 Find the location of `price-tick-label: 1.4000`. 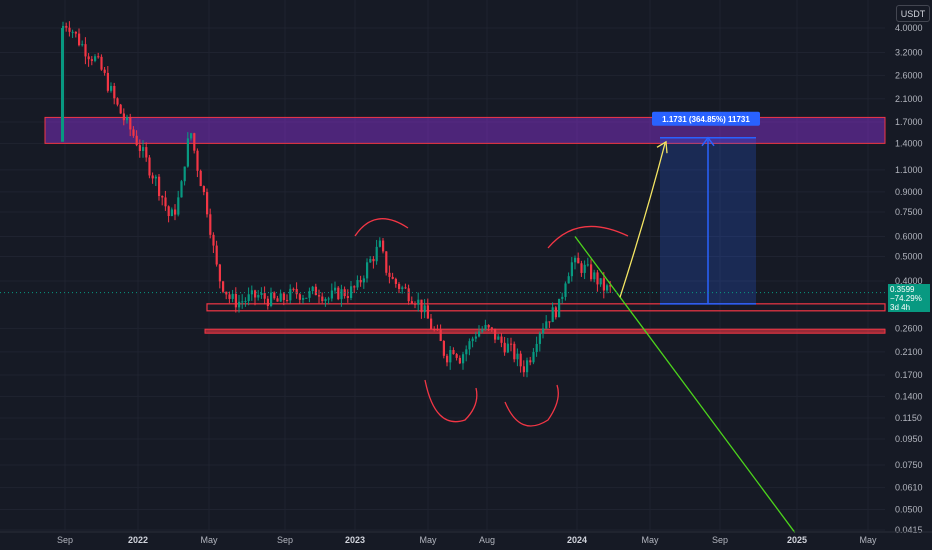

price-tick-label: 1.4000 is located at coordinates (909, 143).